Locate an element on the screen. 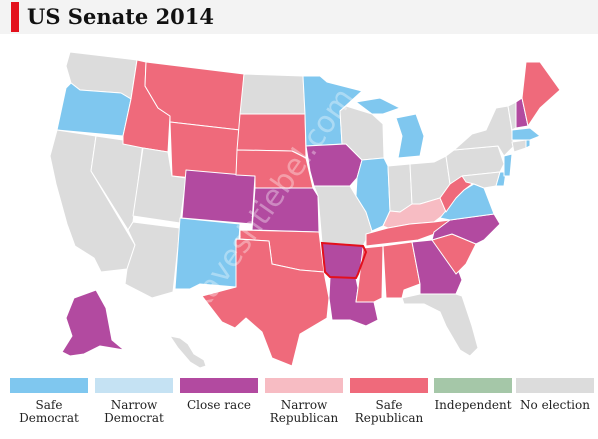 This screenshot has height=439, width=598. legend-item-safe-democrat: Safe Democrat is located at coordinates (50, 406).